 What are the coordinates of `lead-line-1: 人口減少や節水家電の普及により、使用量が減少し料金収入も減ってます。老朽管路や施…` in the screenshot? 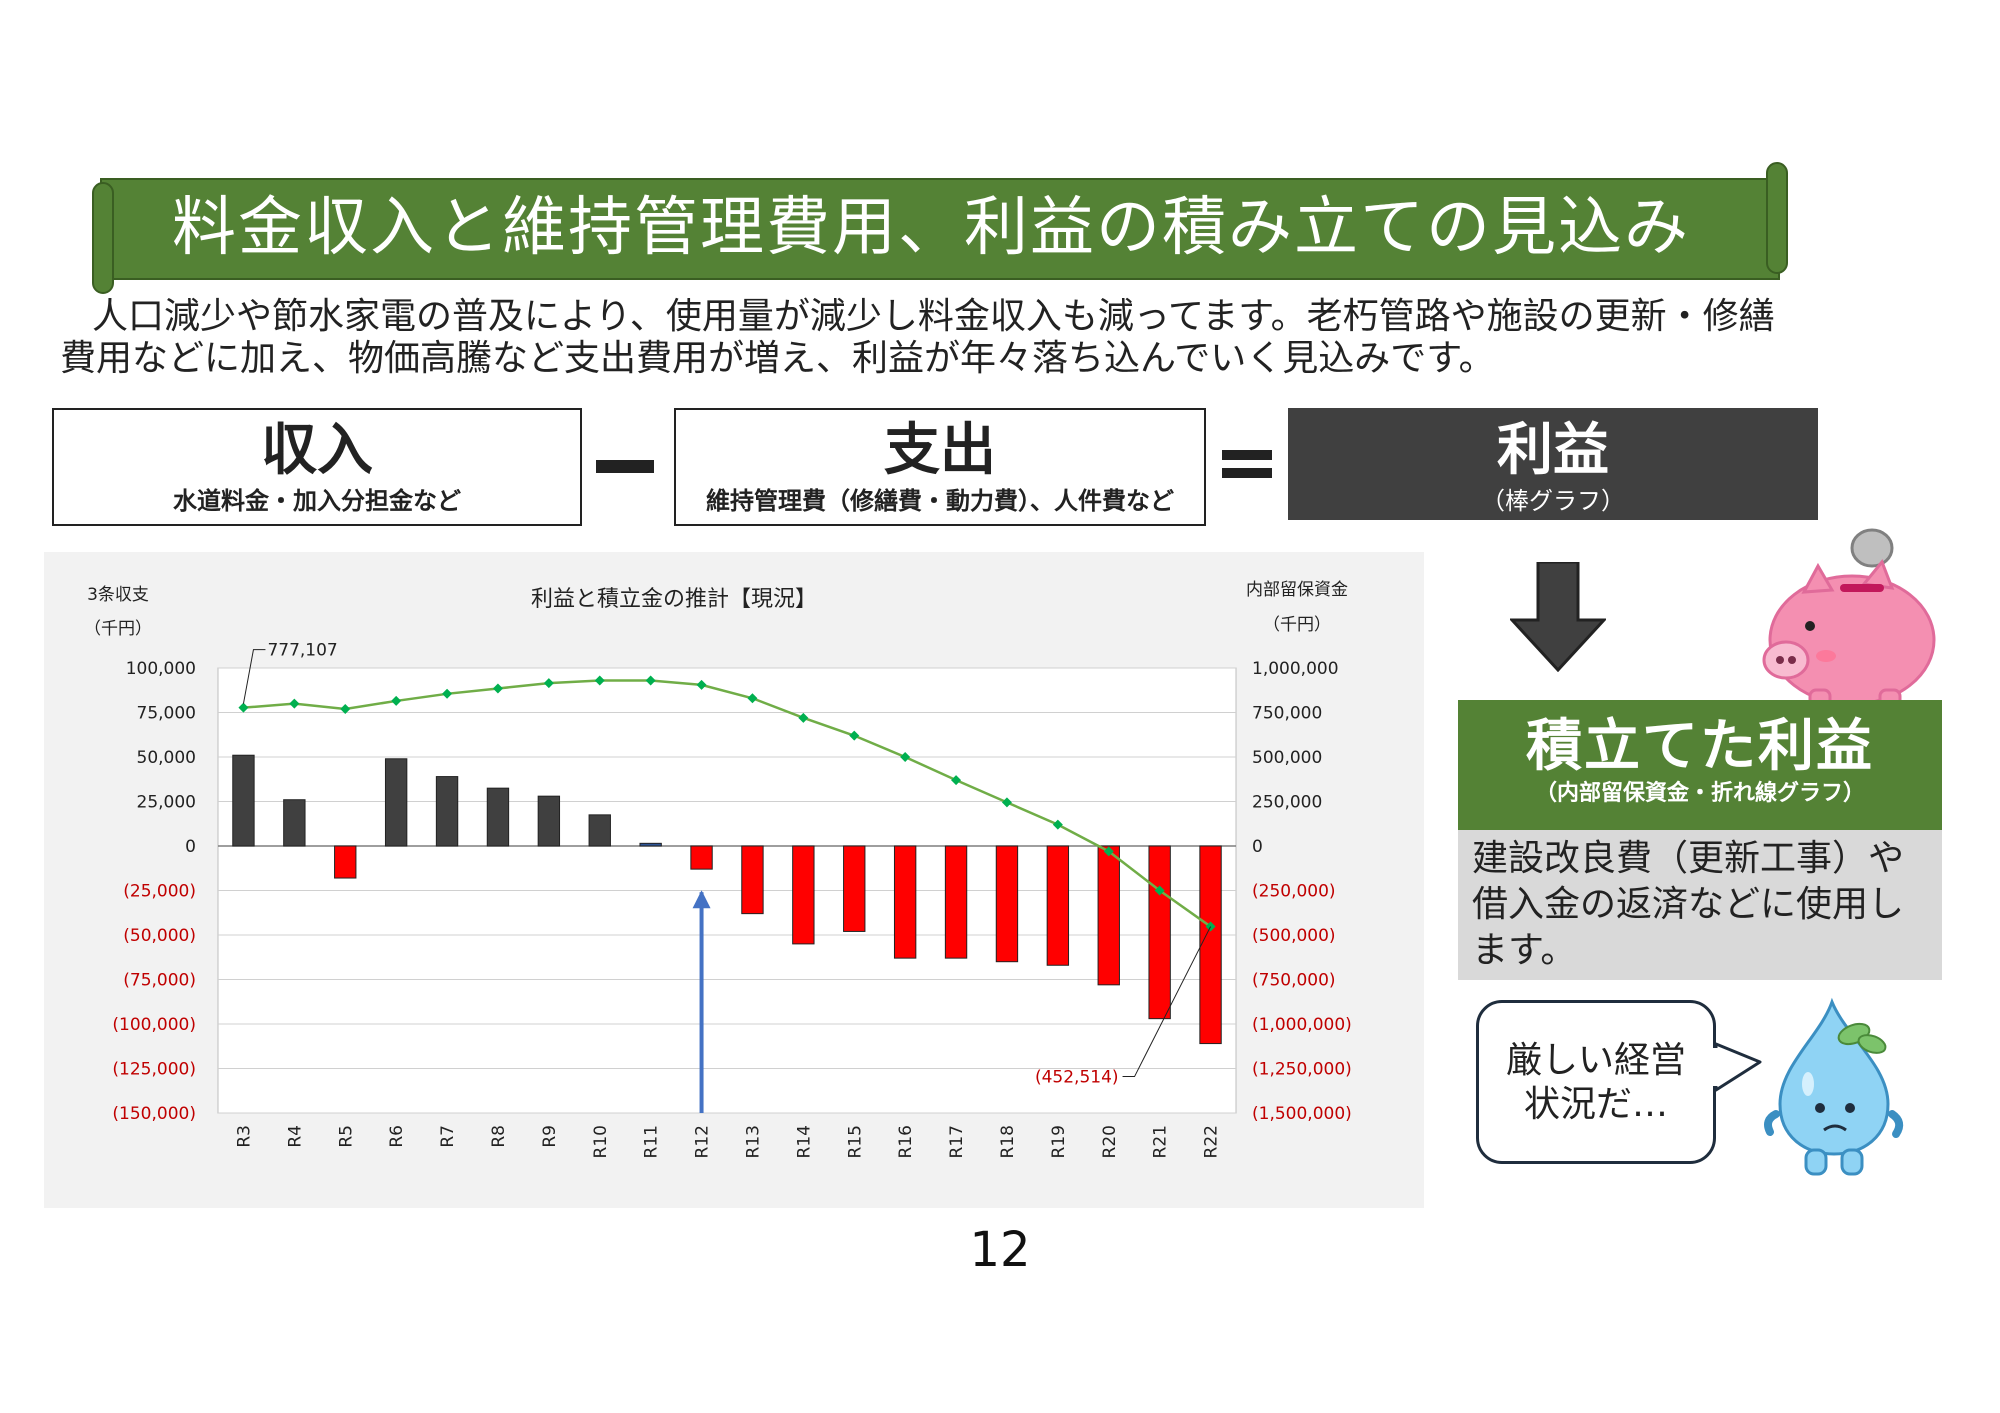 It's located at (933, 316).